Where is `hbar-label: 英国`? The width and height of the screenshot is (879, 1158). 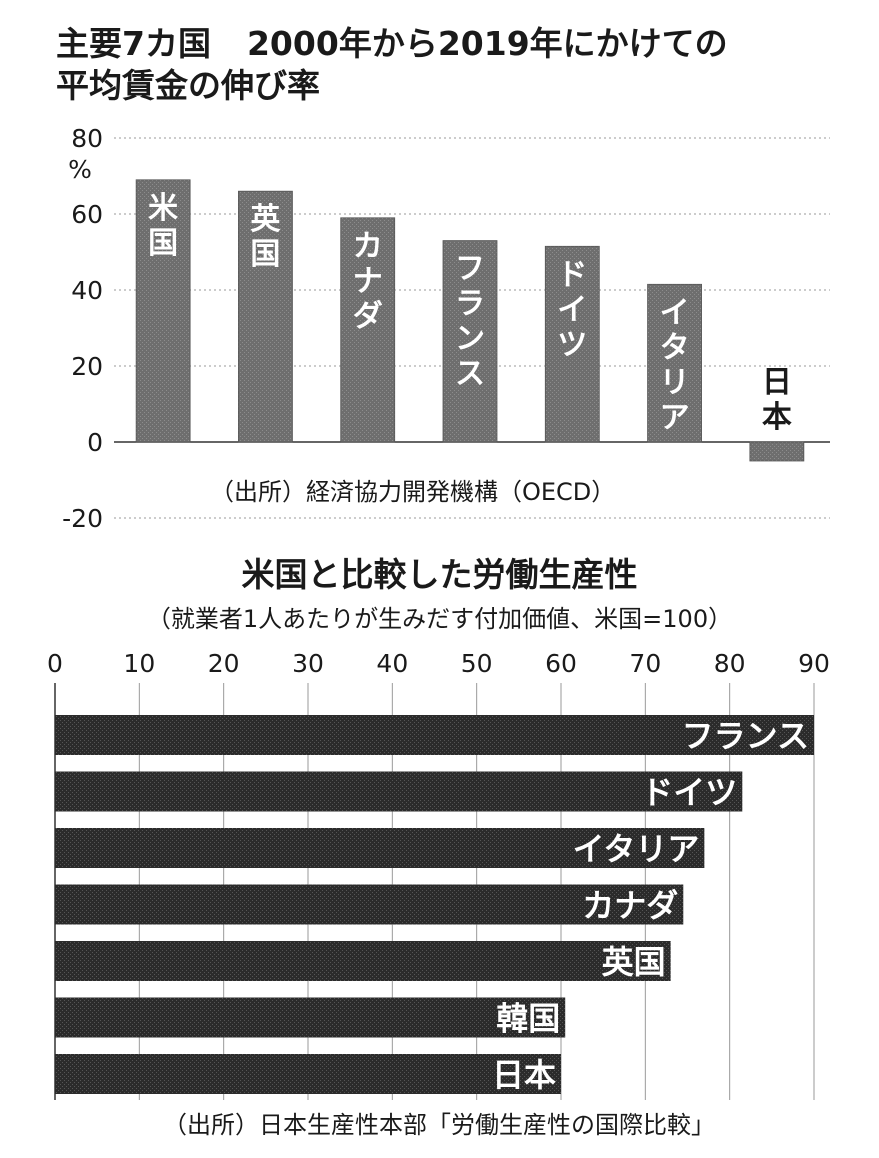
hbar-label: 英国 is located at coordinates (634, 962).